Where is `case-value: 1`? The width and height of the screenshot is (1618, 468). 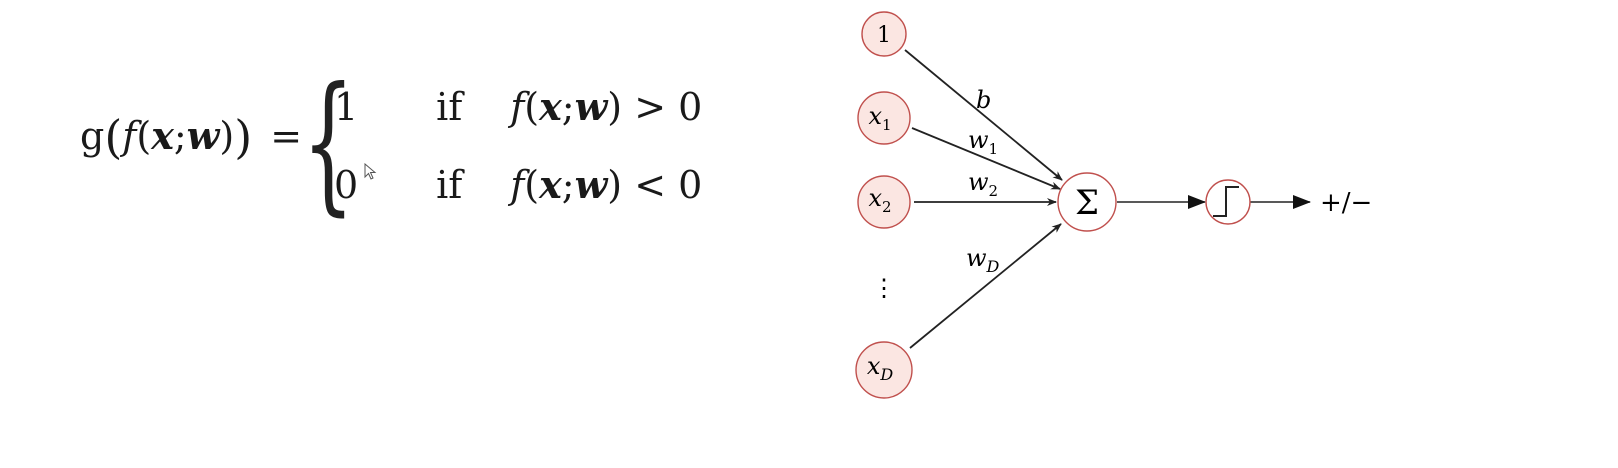 case-value: 1 is located at coordinates (346, 107).